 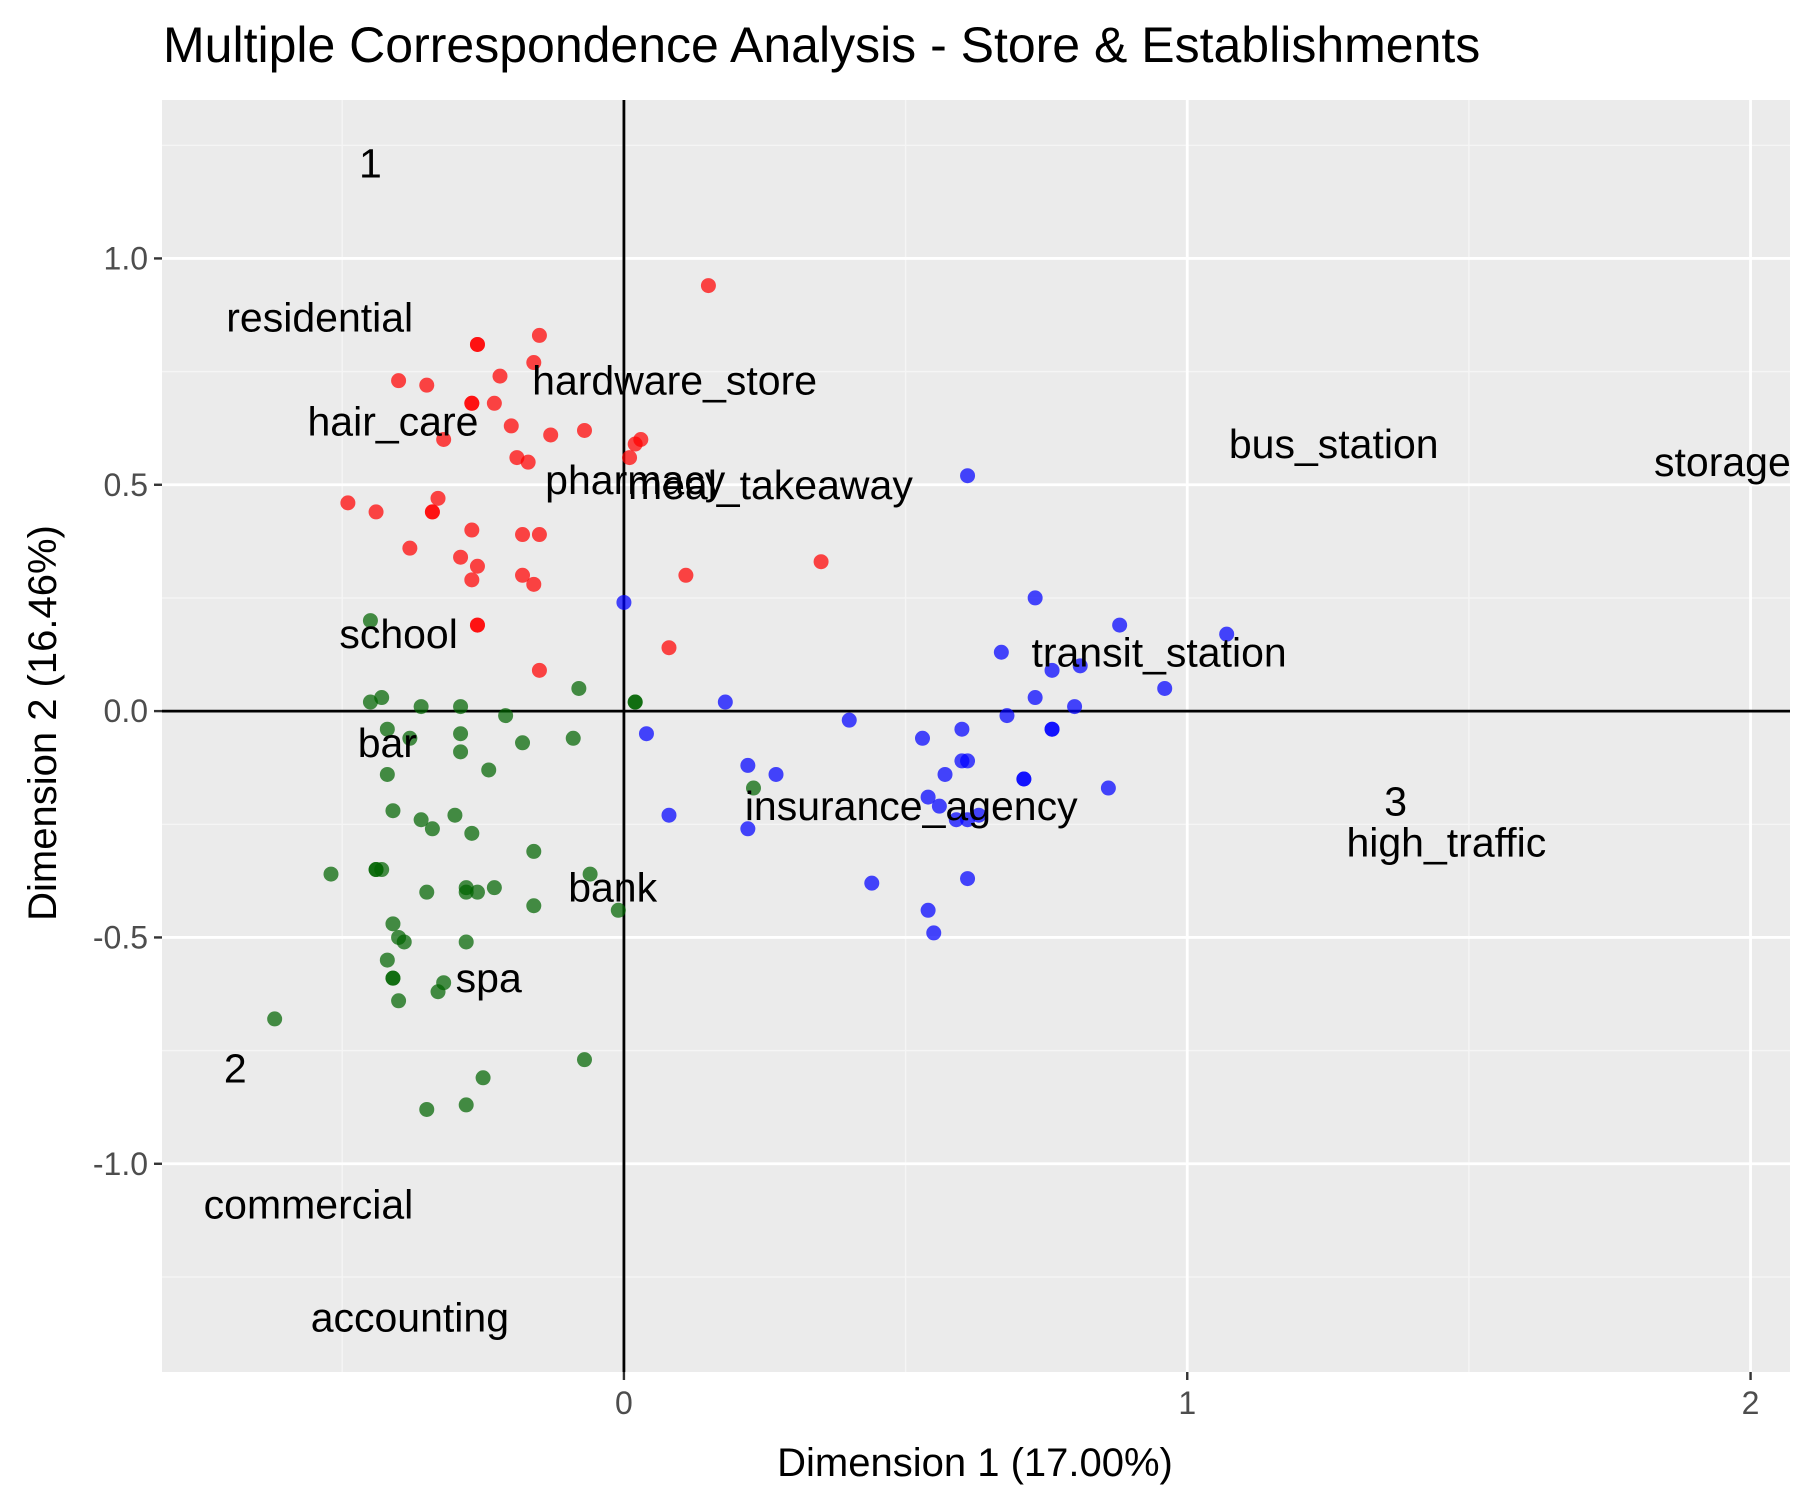 I want to click on category-label-pharmacy: pharmacy, so click(x=635, y=480).